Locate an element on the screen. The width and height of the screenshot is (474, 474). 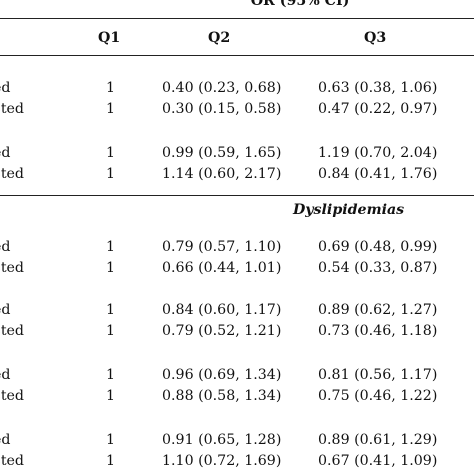
q2-value: 0.88 (0.58, 1.34) is located at coordinates (222, 396).